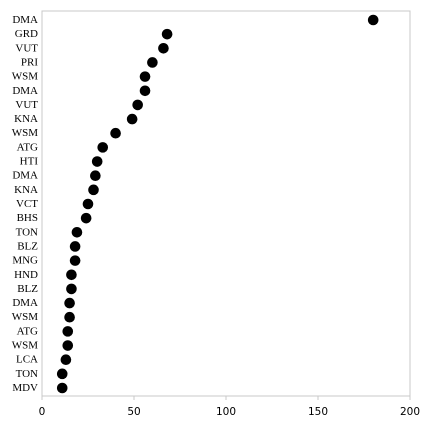 This screenshot has height=421, width=425. I want to click on y-tick-label: LCA, so click(27, 360).